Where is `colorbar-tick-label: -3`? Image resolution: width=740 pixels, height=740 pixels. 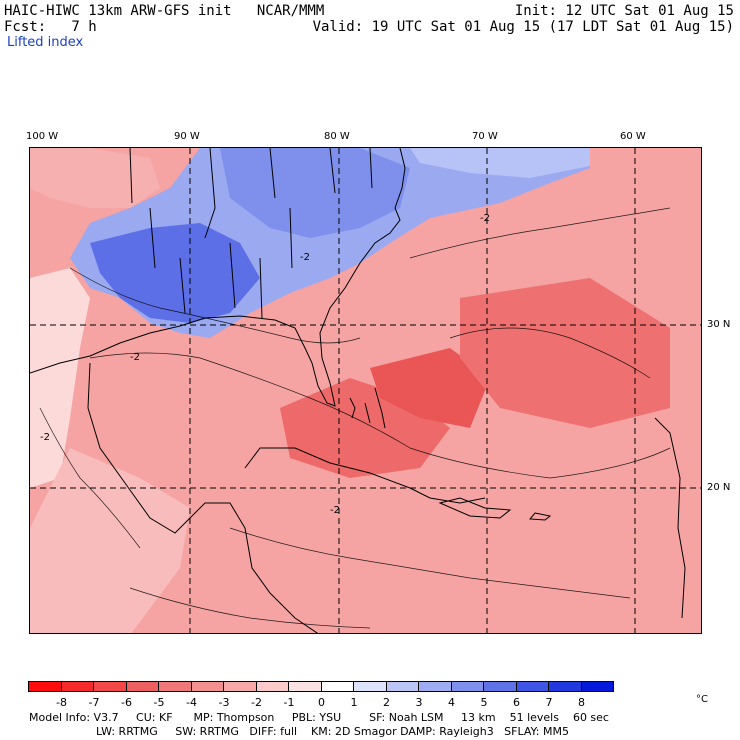 colorbar-tick-label: -3 is located at coordinates (224, 702).